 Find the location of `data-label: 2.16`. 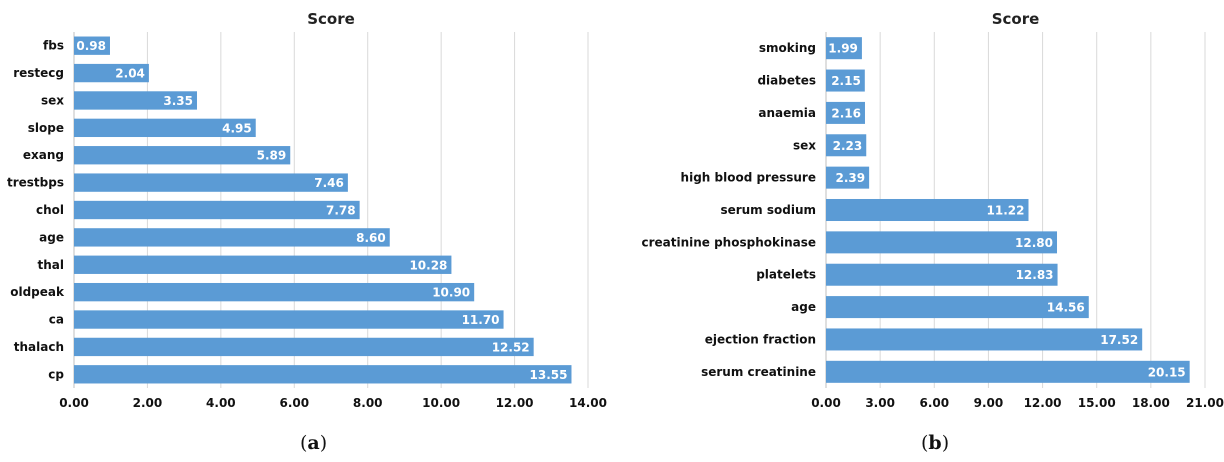

data-label: 2.16 is located at coordinates (846, 113).